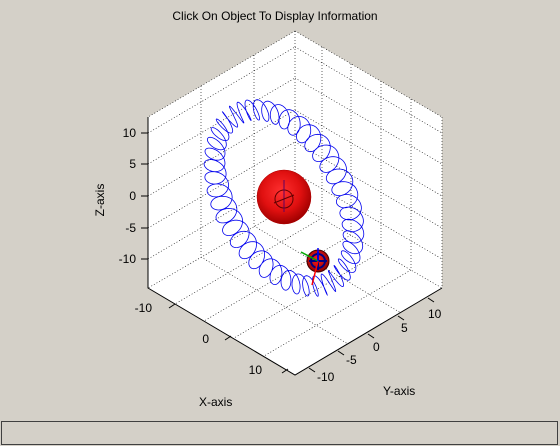  I want to click on triad-x-line, so click(315, 273).